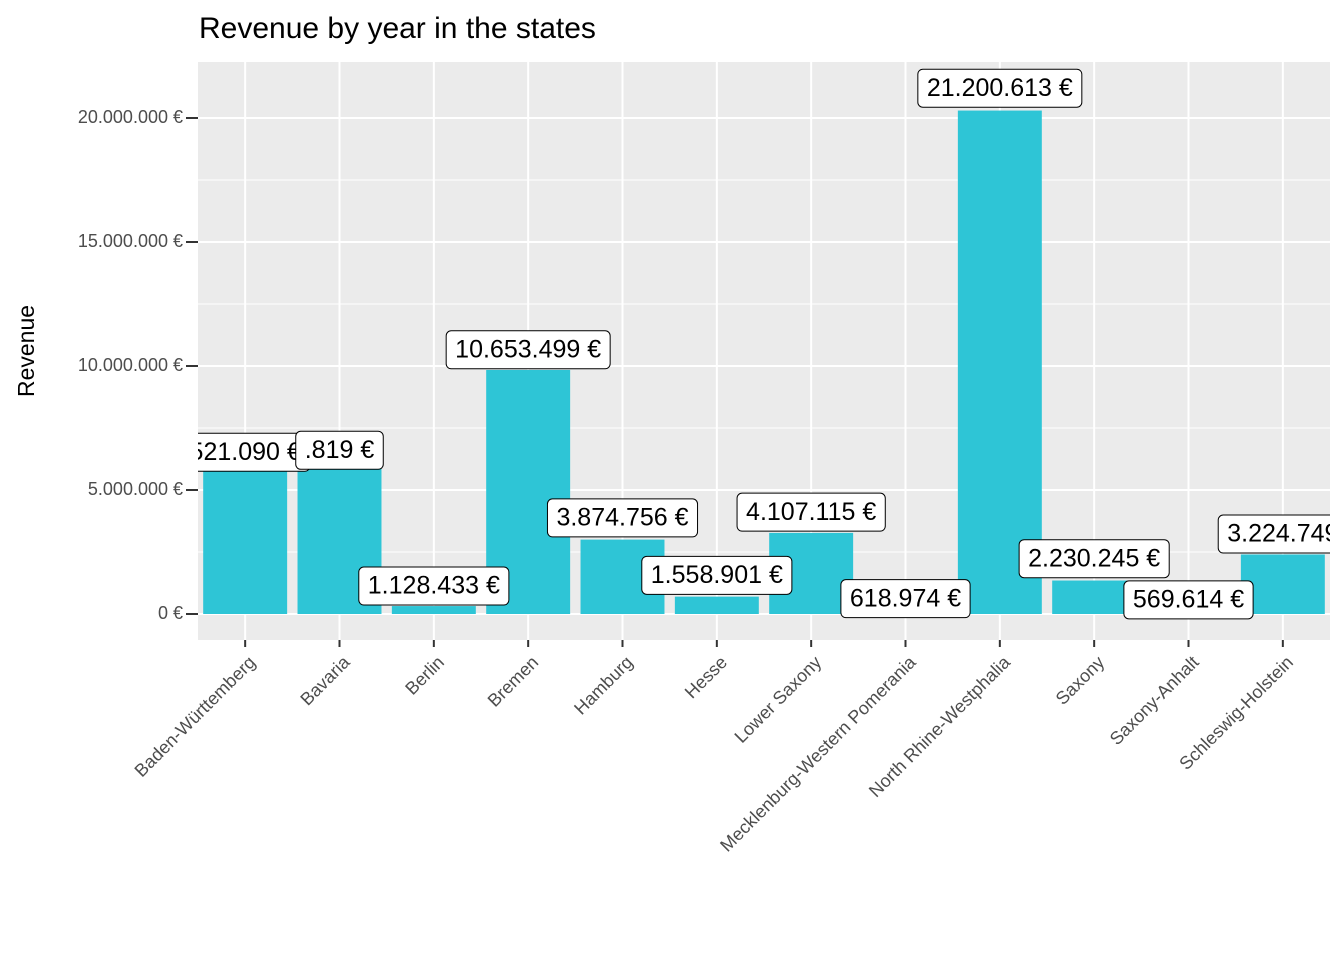 The height and width of the screenshot is (960, 1344). Describe the element at coordinates (603, 685) in the screenshot. I see `x-tick-label: Hamburg` at that location.